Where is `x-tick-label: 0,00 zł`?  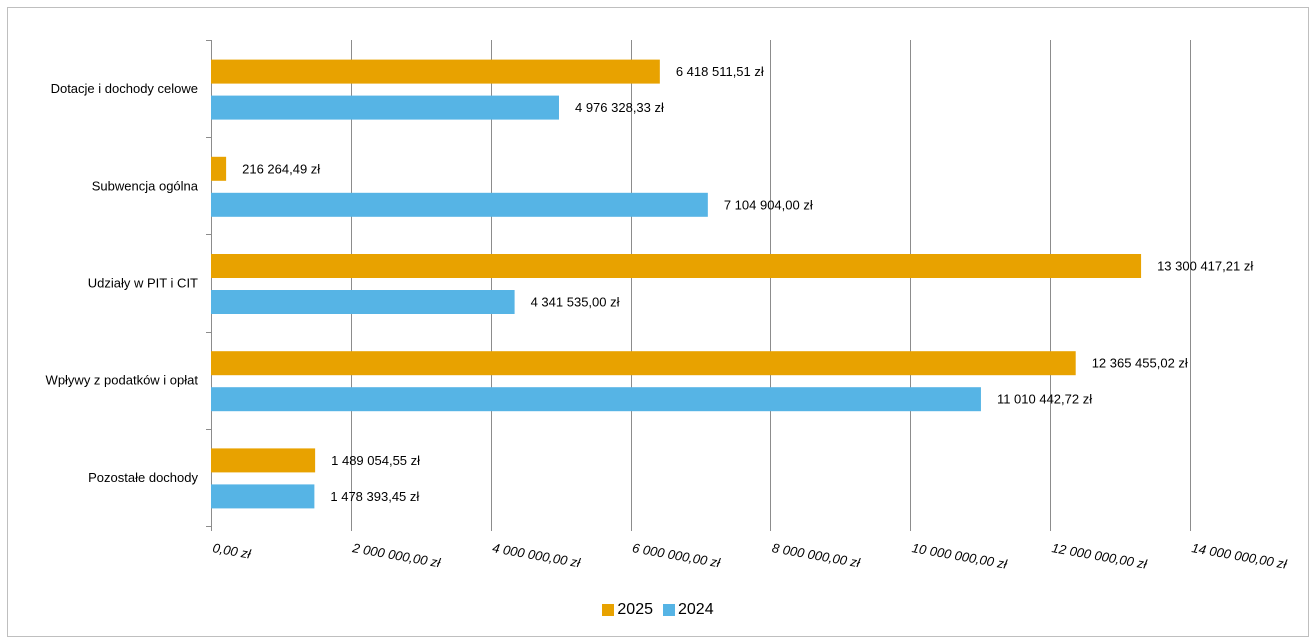 x-tick-label: 0,00 zł is located at coordinates (231, 551).